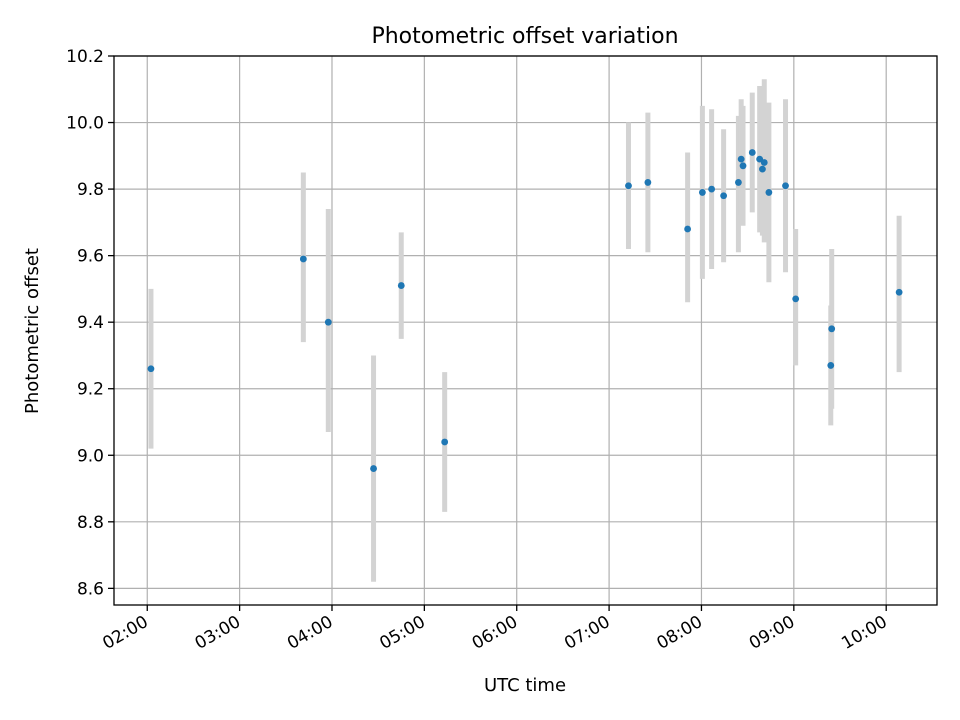 This screenshot has height=720, width=960. What do you see at coordinates (85, 124) in the screenshot?
I see `y-tick-label: 10.0` at bounding box center [85, 124].